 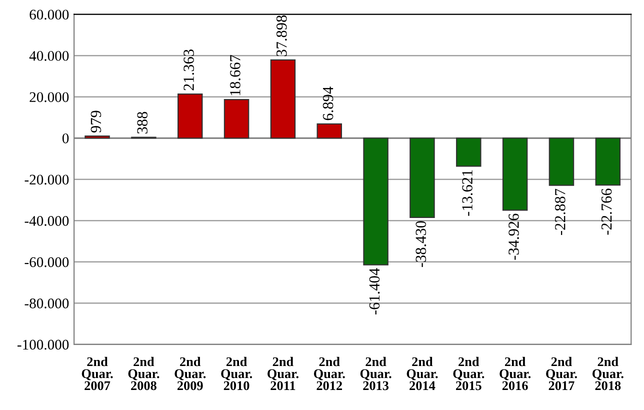 What do you see at coordinates (281, 35) in the screenshot?
I see `data-label: 37.898` at bounding box center [281, 35].